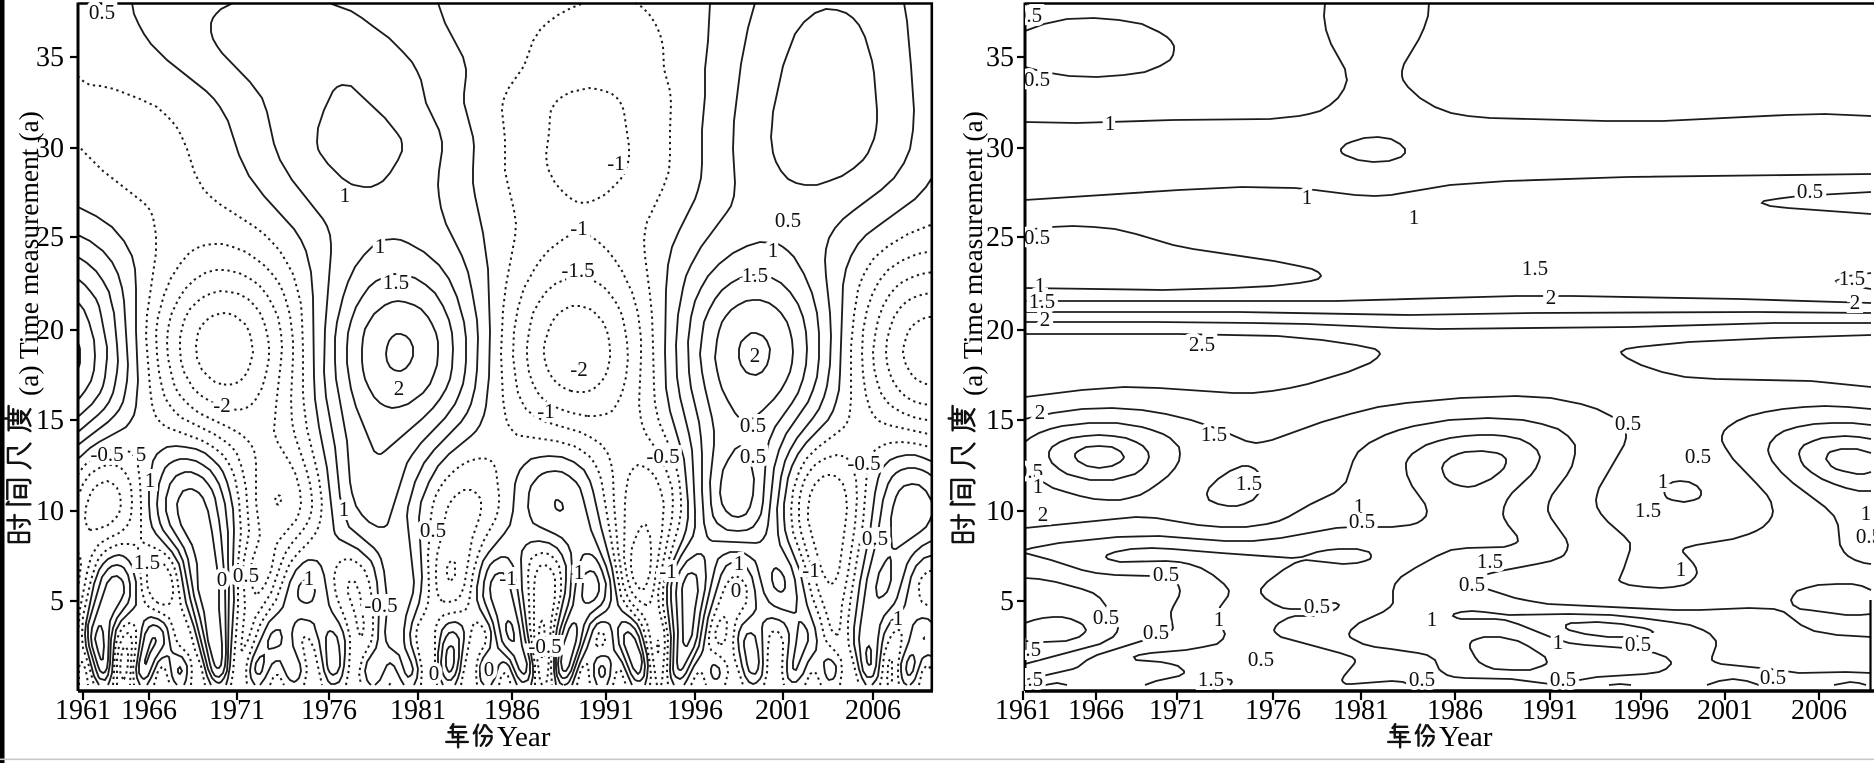 The height and width of the screenshot is (768, 1874). Describe the element at coordinates (1202, 344) in the screenshot. I see `svg-text: 2.5` at that location.